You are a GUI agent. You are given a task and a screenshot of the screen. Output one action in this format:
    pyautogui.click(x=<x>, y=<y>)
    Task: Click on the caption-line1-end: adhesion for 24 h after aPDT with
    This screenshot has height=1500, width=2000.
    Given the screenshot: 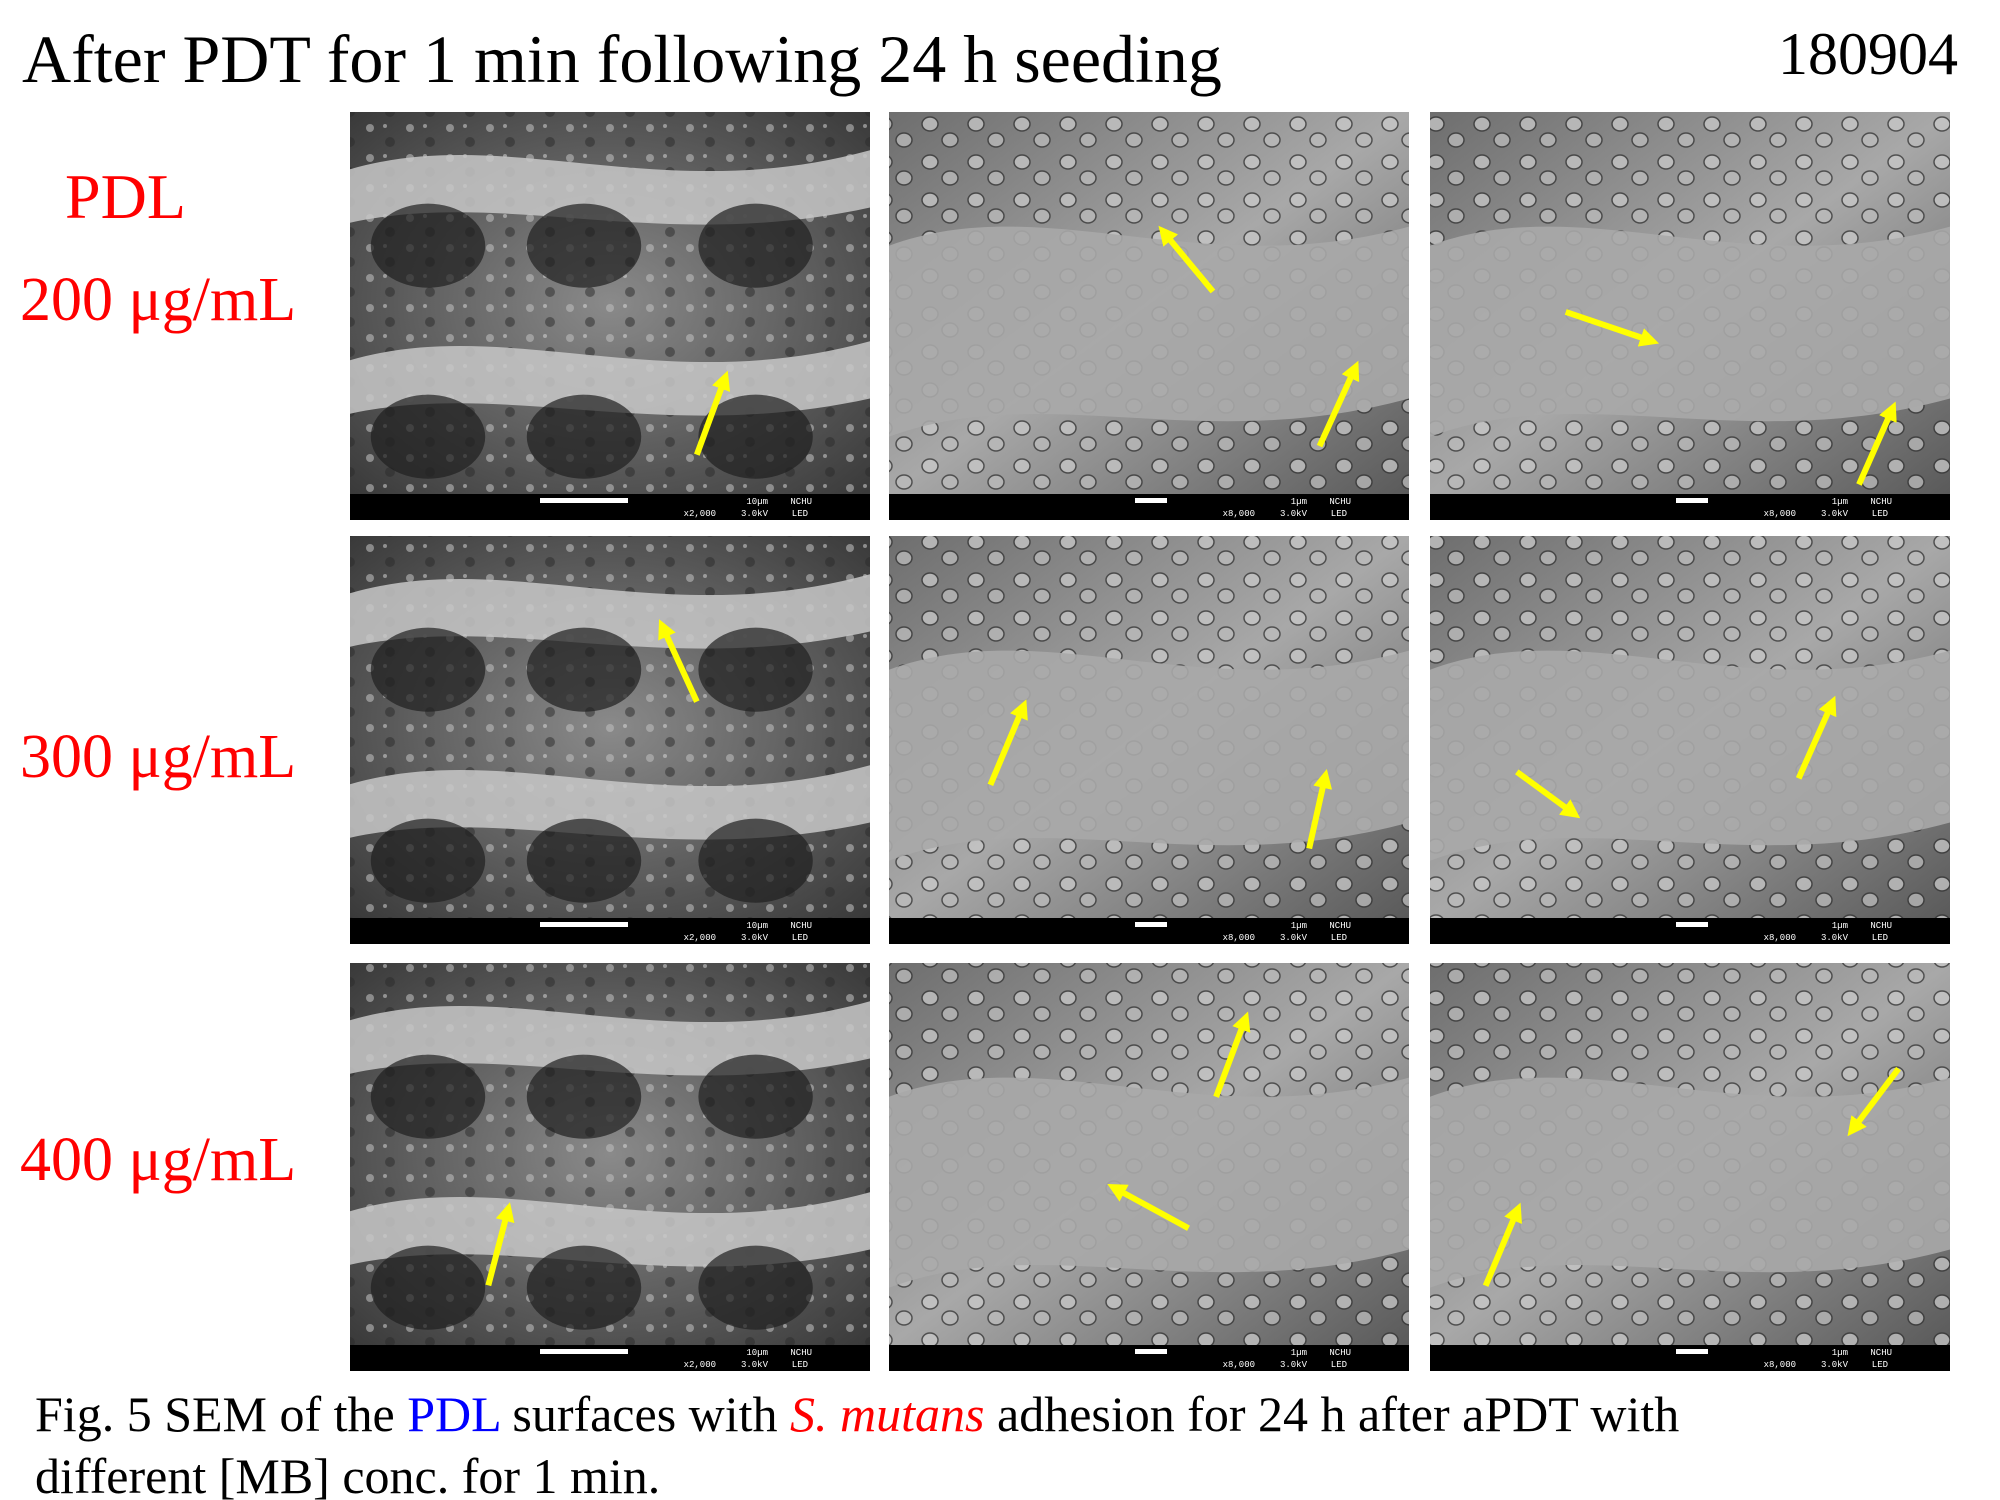 What is the action you would take?
    pyautogui.click(x=1332, y=1414)
    